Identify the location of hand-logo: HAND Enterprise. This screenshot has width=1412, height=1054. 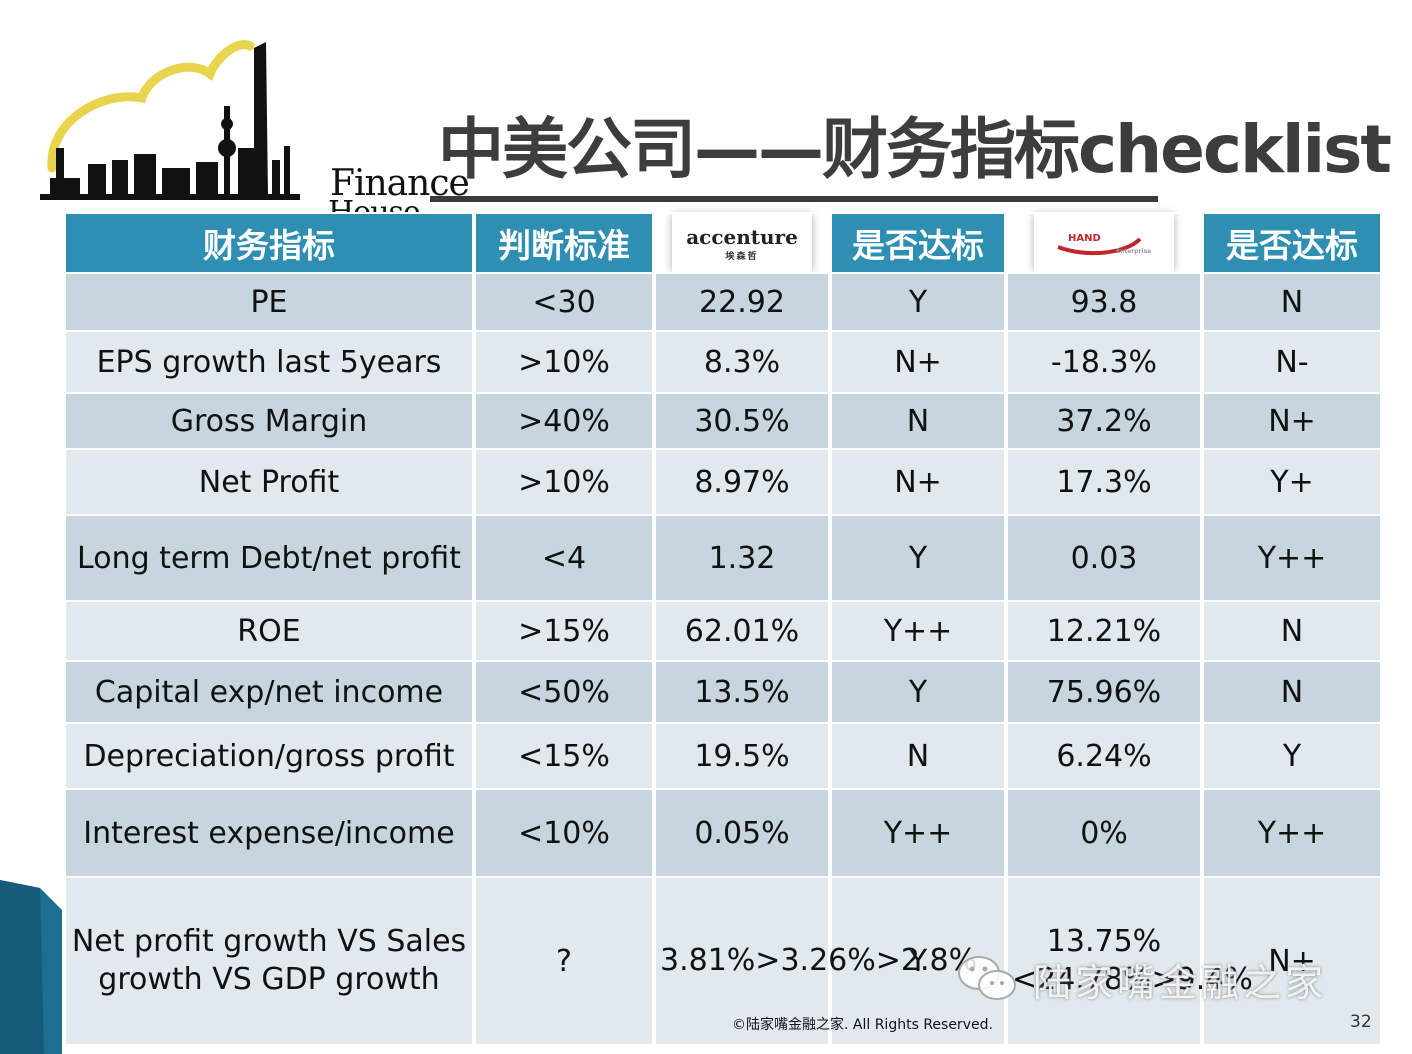
(1104, 243).